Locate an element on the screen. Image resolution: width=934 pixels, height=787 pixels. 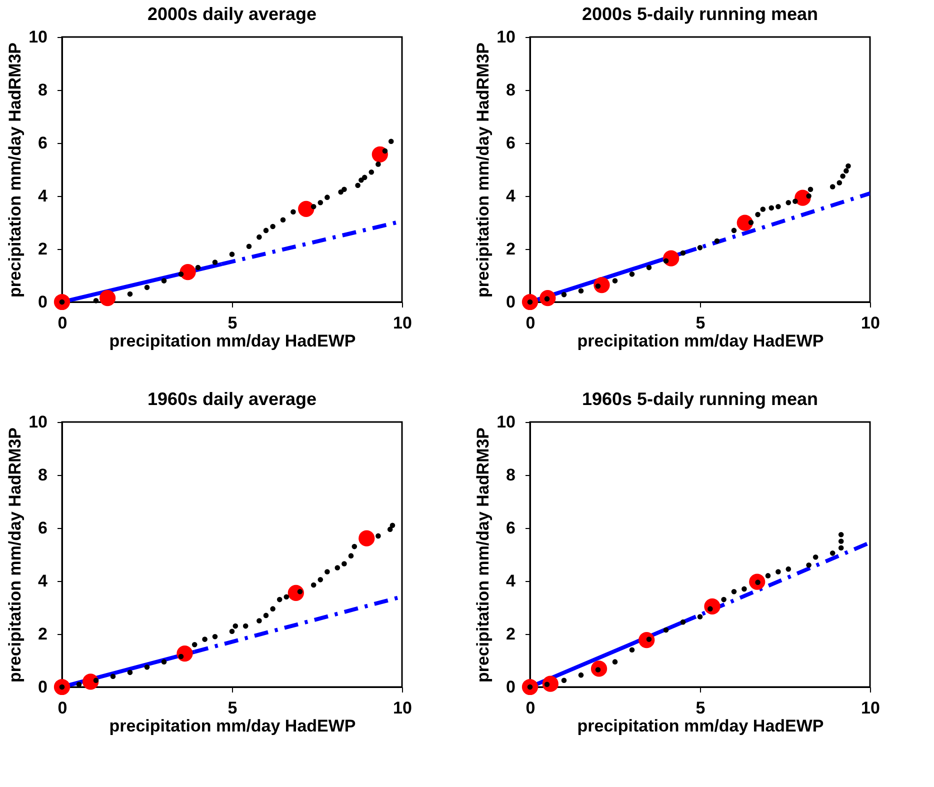
chart-title: 2000s 5-daily running mean is located at coordinates (700, 14).